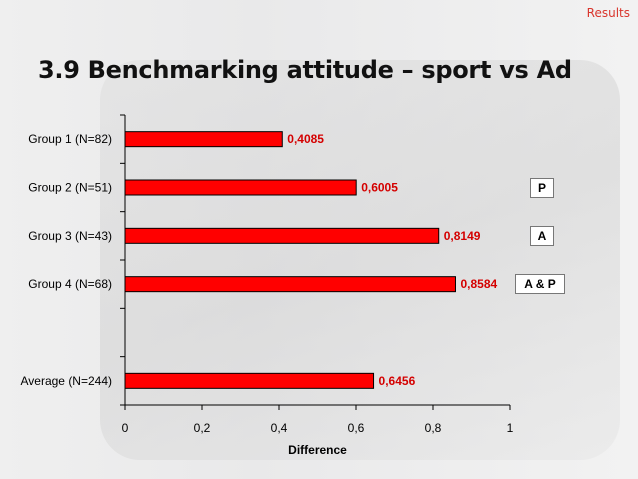 This screenshot has height=479, width=638. What do you see at coordinates (70, 284) in the screenshot?
I see `category-label: Group 4 (N=68)` at bounding box center [70, 284].